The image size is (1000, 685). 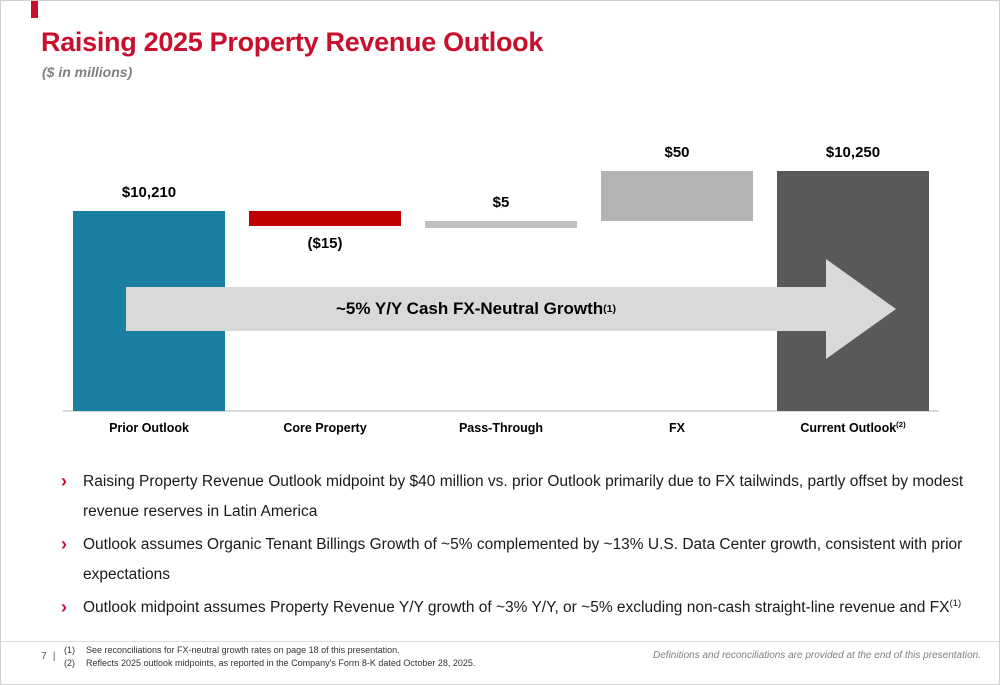 What do you see at coordinates (677, 152) in the screenshot?
I see `bar-value-label: $50` at bounding box center [677, 152].